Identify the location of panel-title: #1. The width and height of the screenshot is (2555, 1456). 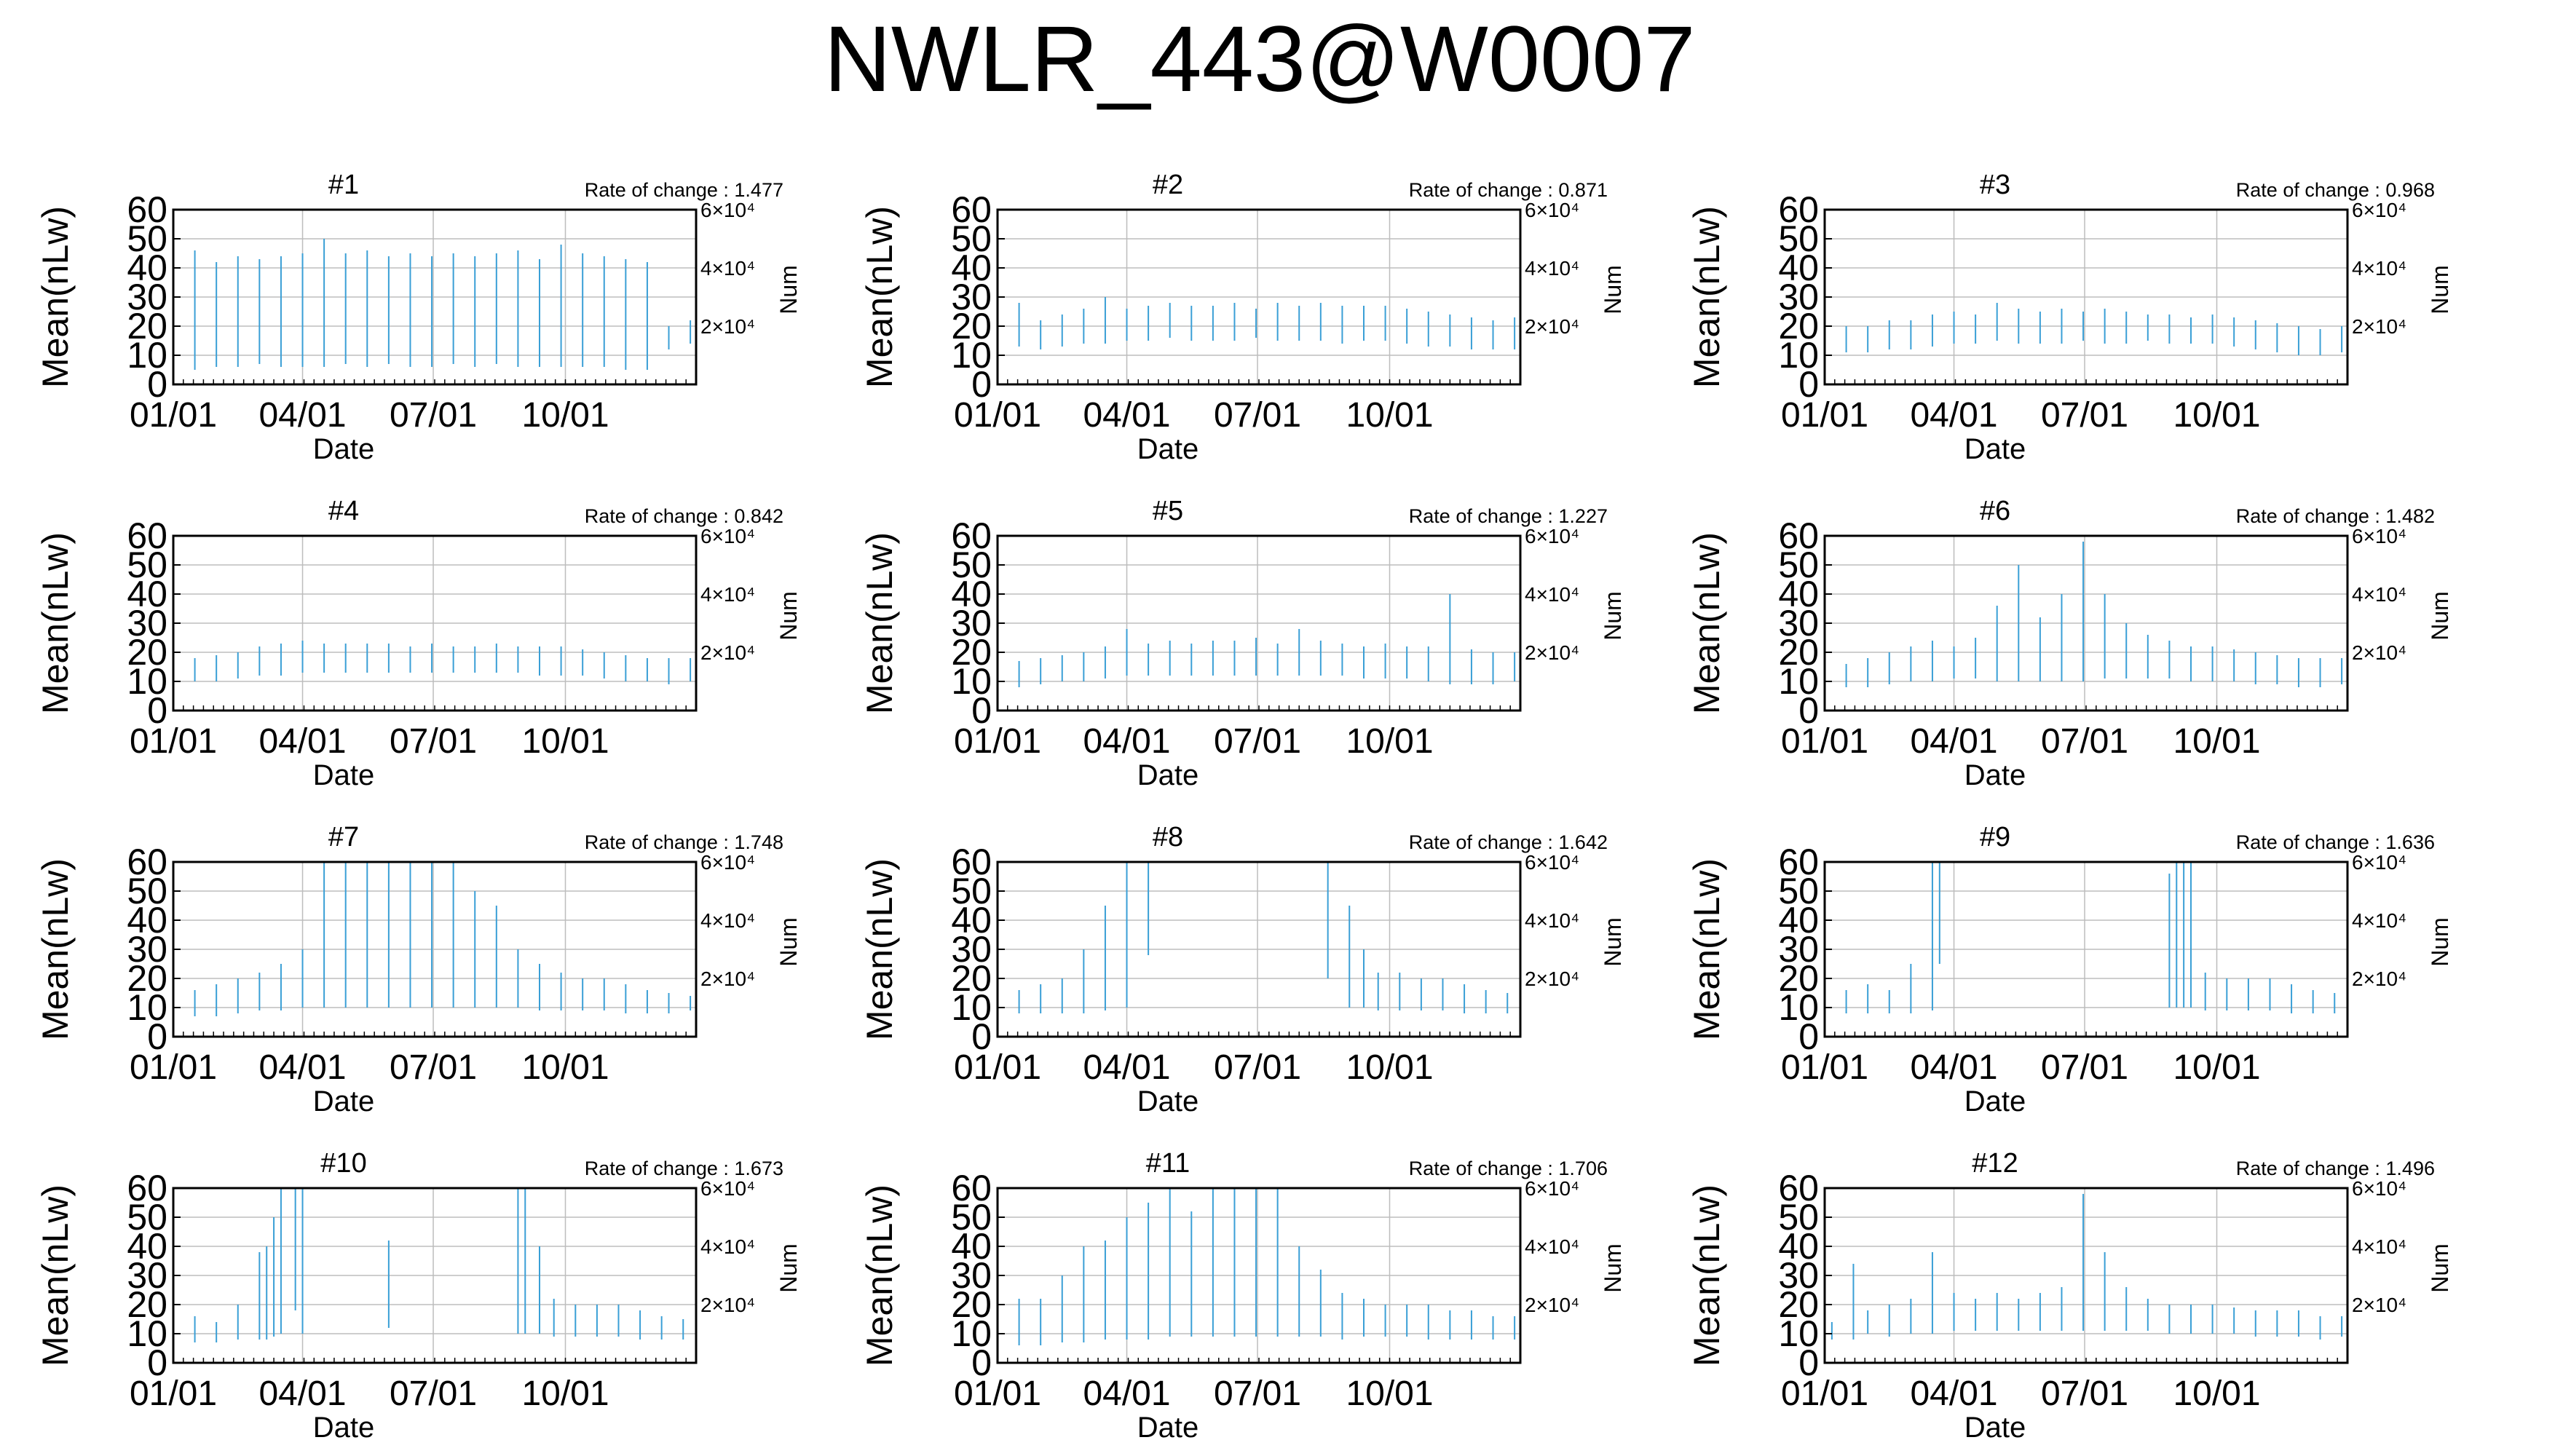
(343, 185).